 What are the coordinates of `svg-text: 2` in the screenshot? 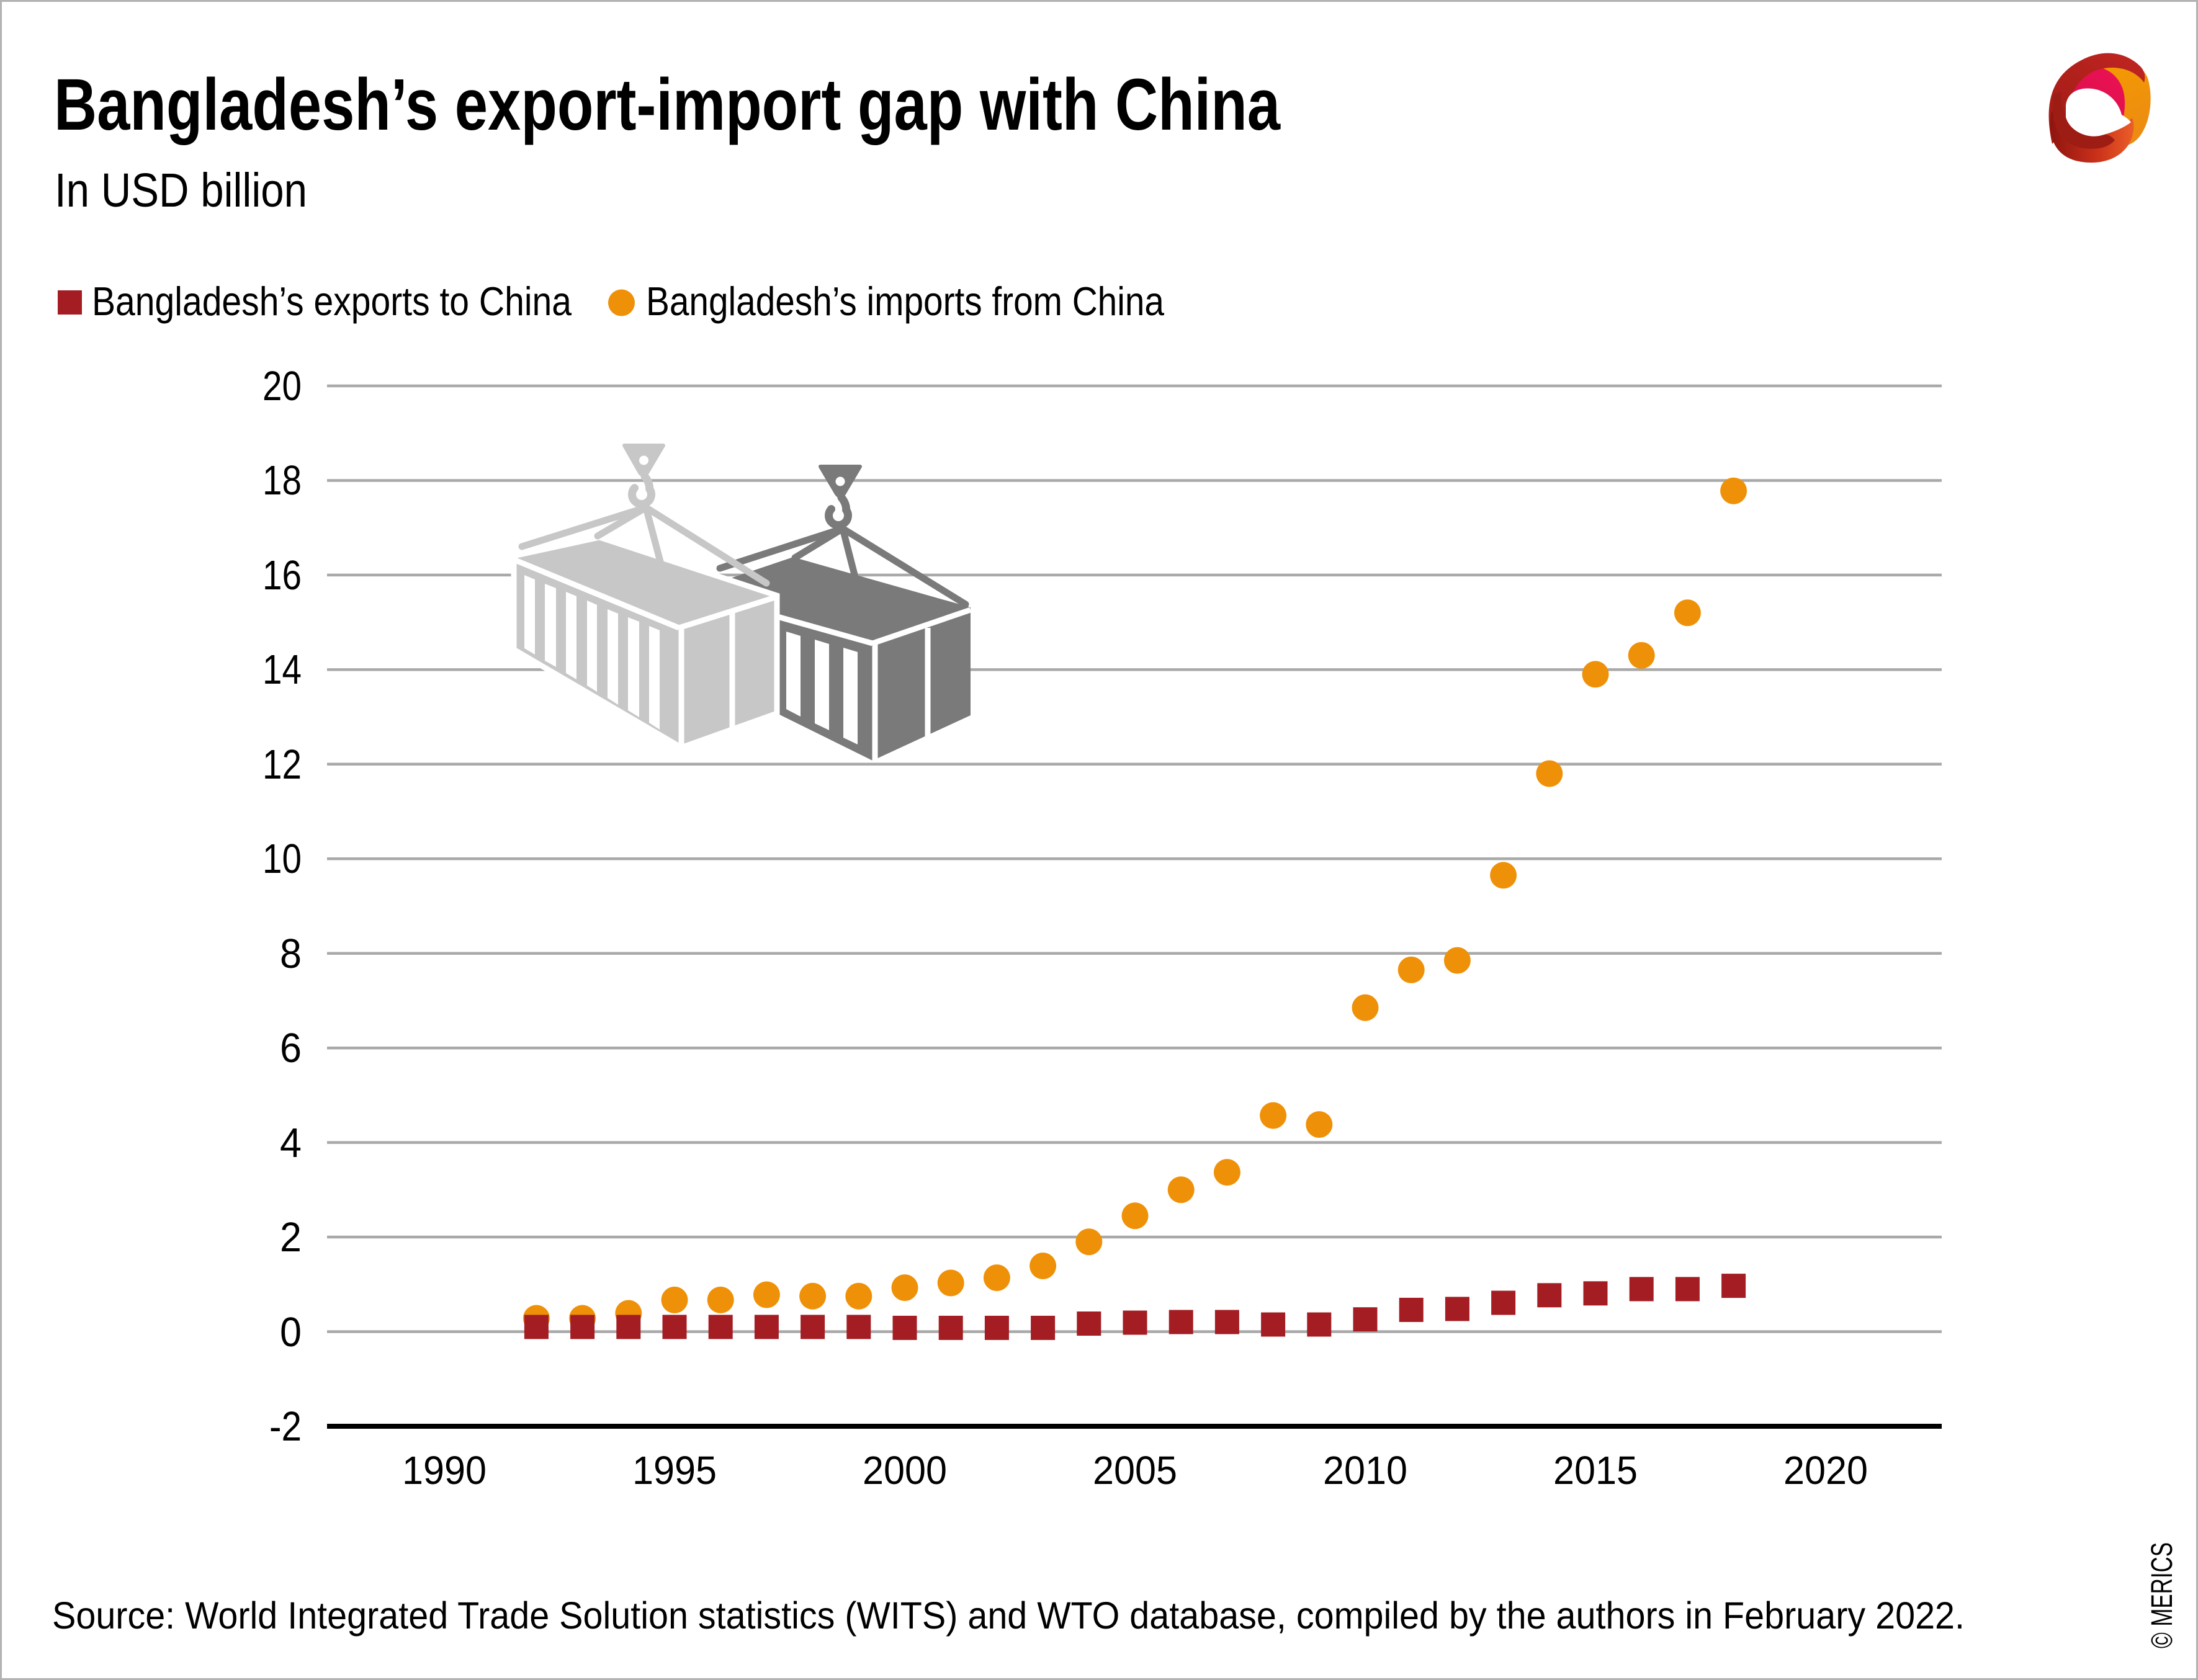 It's located at (291, 1237).